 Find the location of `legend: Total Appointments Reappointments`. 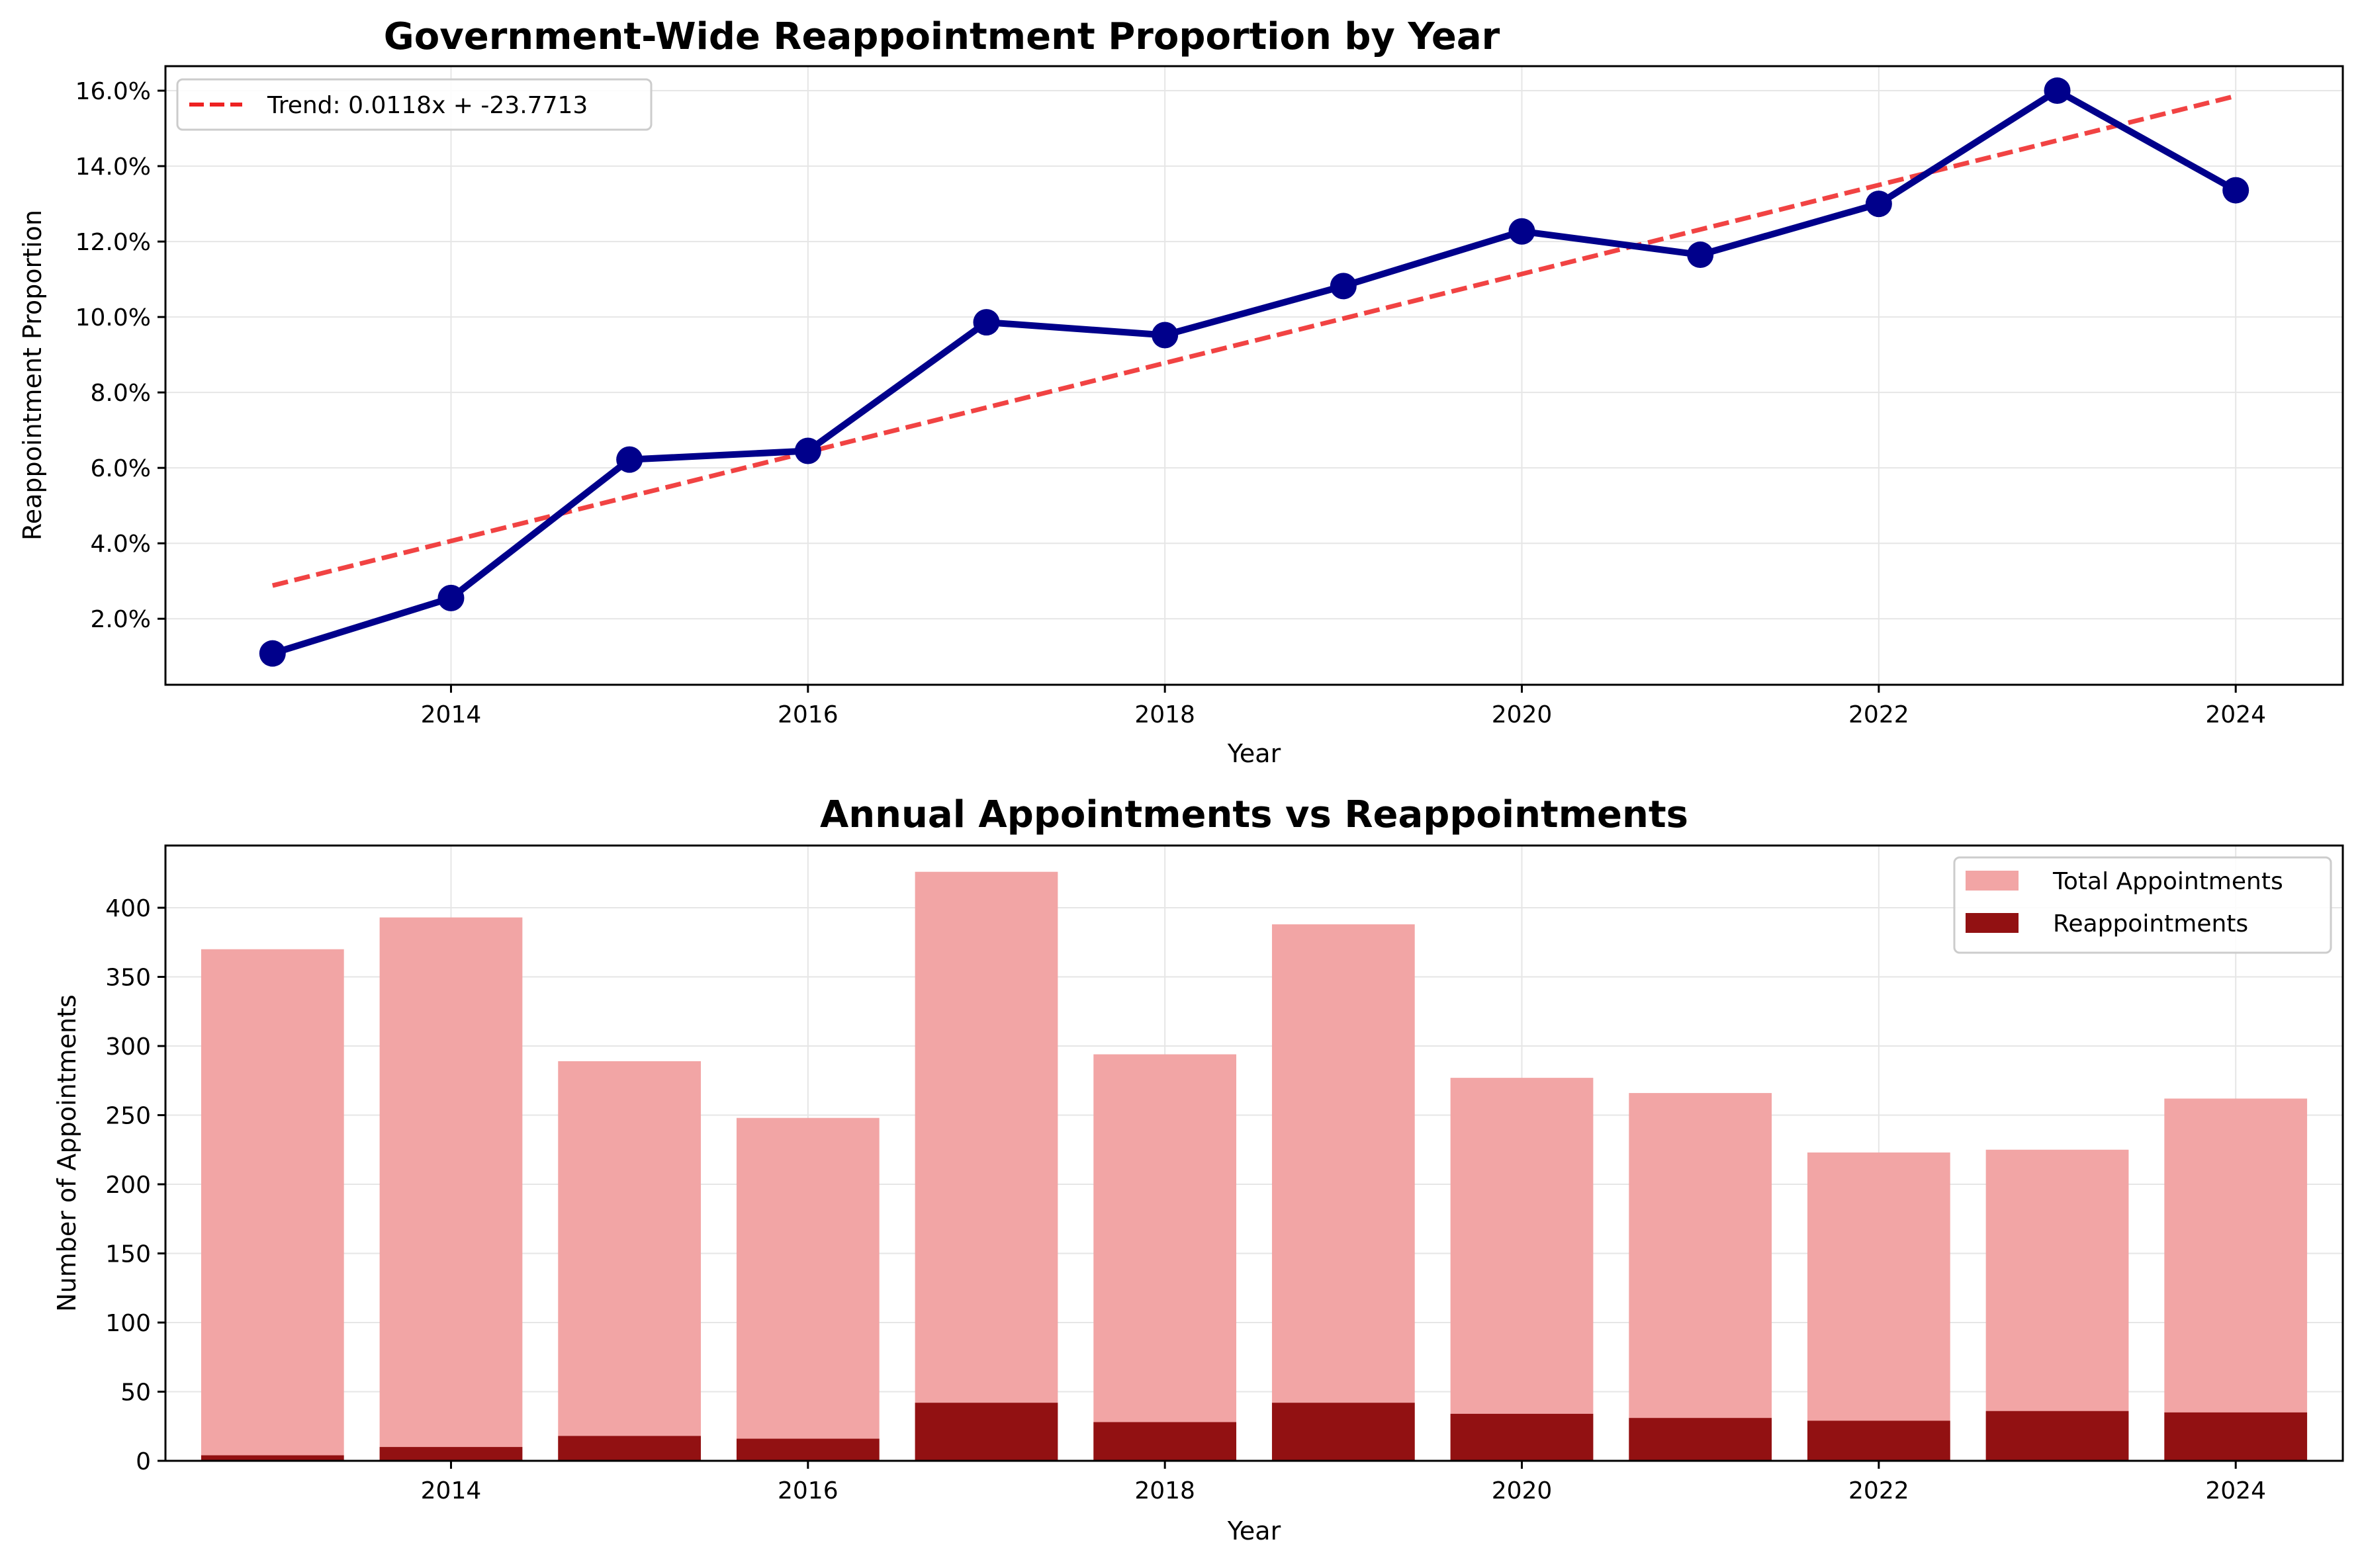

legend: Total Appointments Reappointments is located at coordinates (2142, 905).